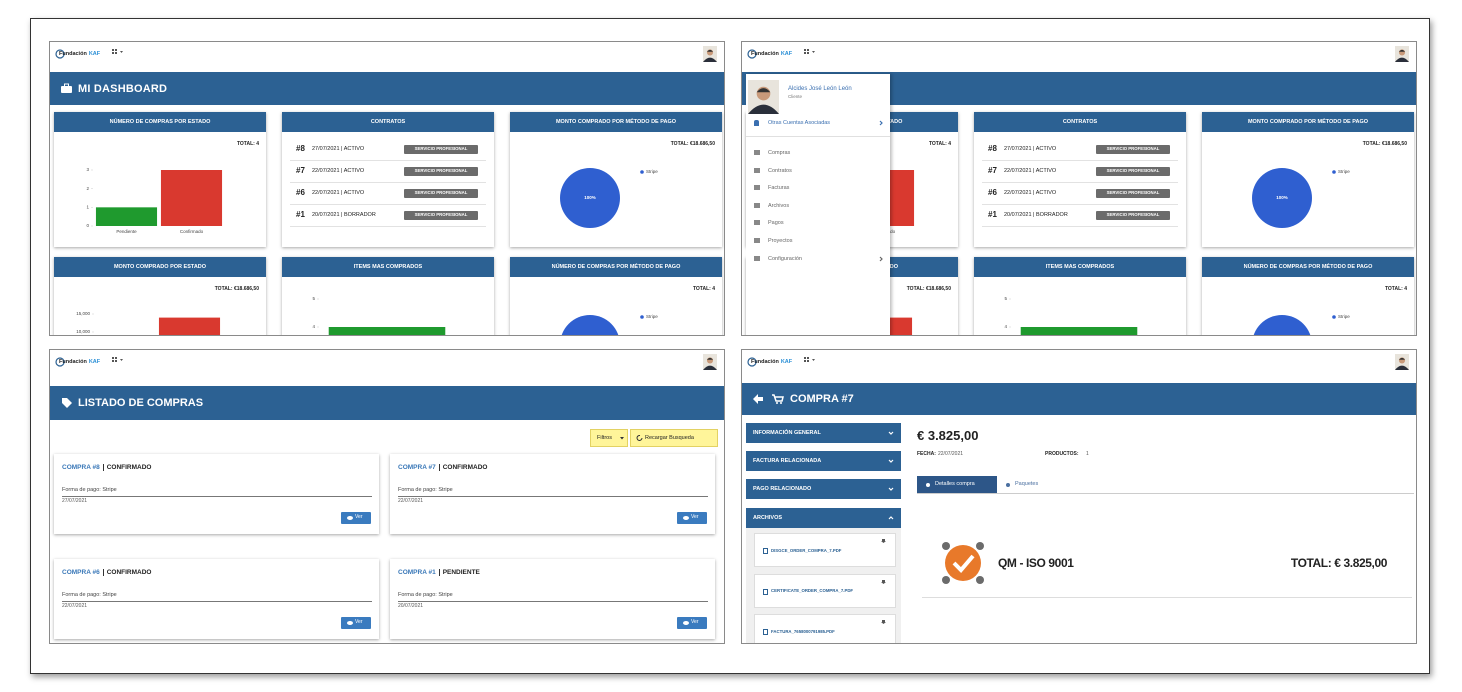  Describe the element at coordinates (765, 362) in the screenshot. I see `brand-name: Fundación` at that location.